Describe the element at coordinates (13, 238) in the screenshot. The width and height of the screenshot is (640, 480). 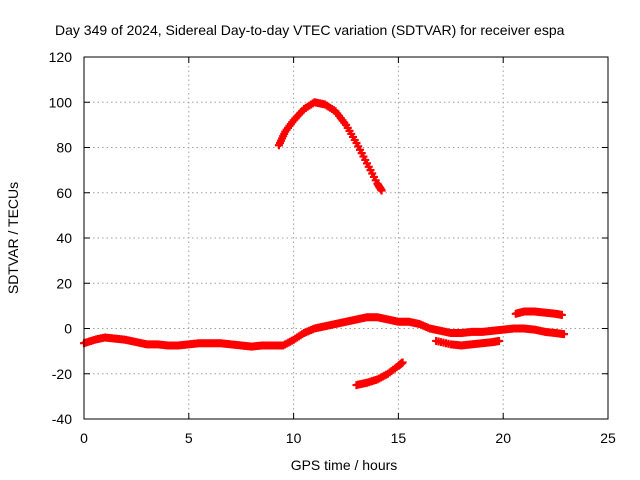
I see `y-axis-label: SDTVAR / TECUs` at that location.